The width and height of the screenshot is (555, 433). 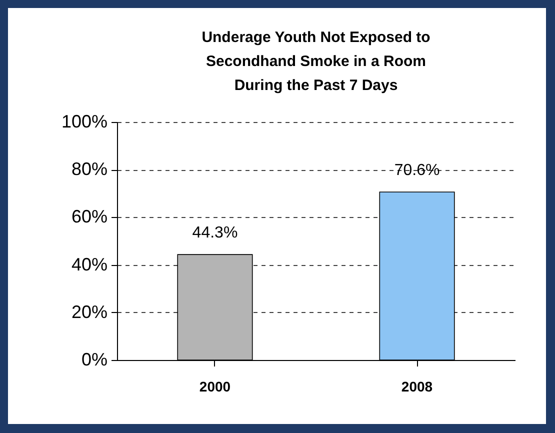 What do you see at coordinates (417, 170) in the screenshot?
I see `data-label: 70.6%` at bounding box center [417, 170].